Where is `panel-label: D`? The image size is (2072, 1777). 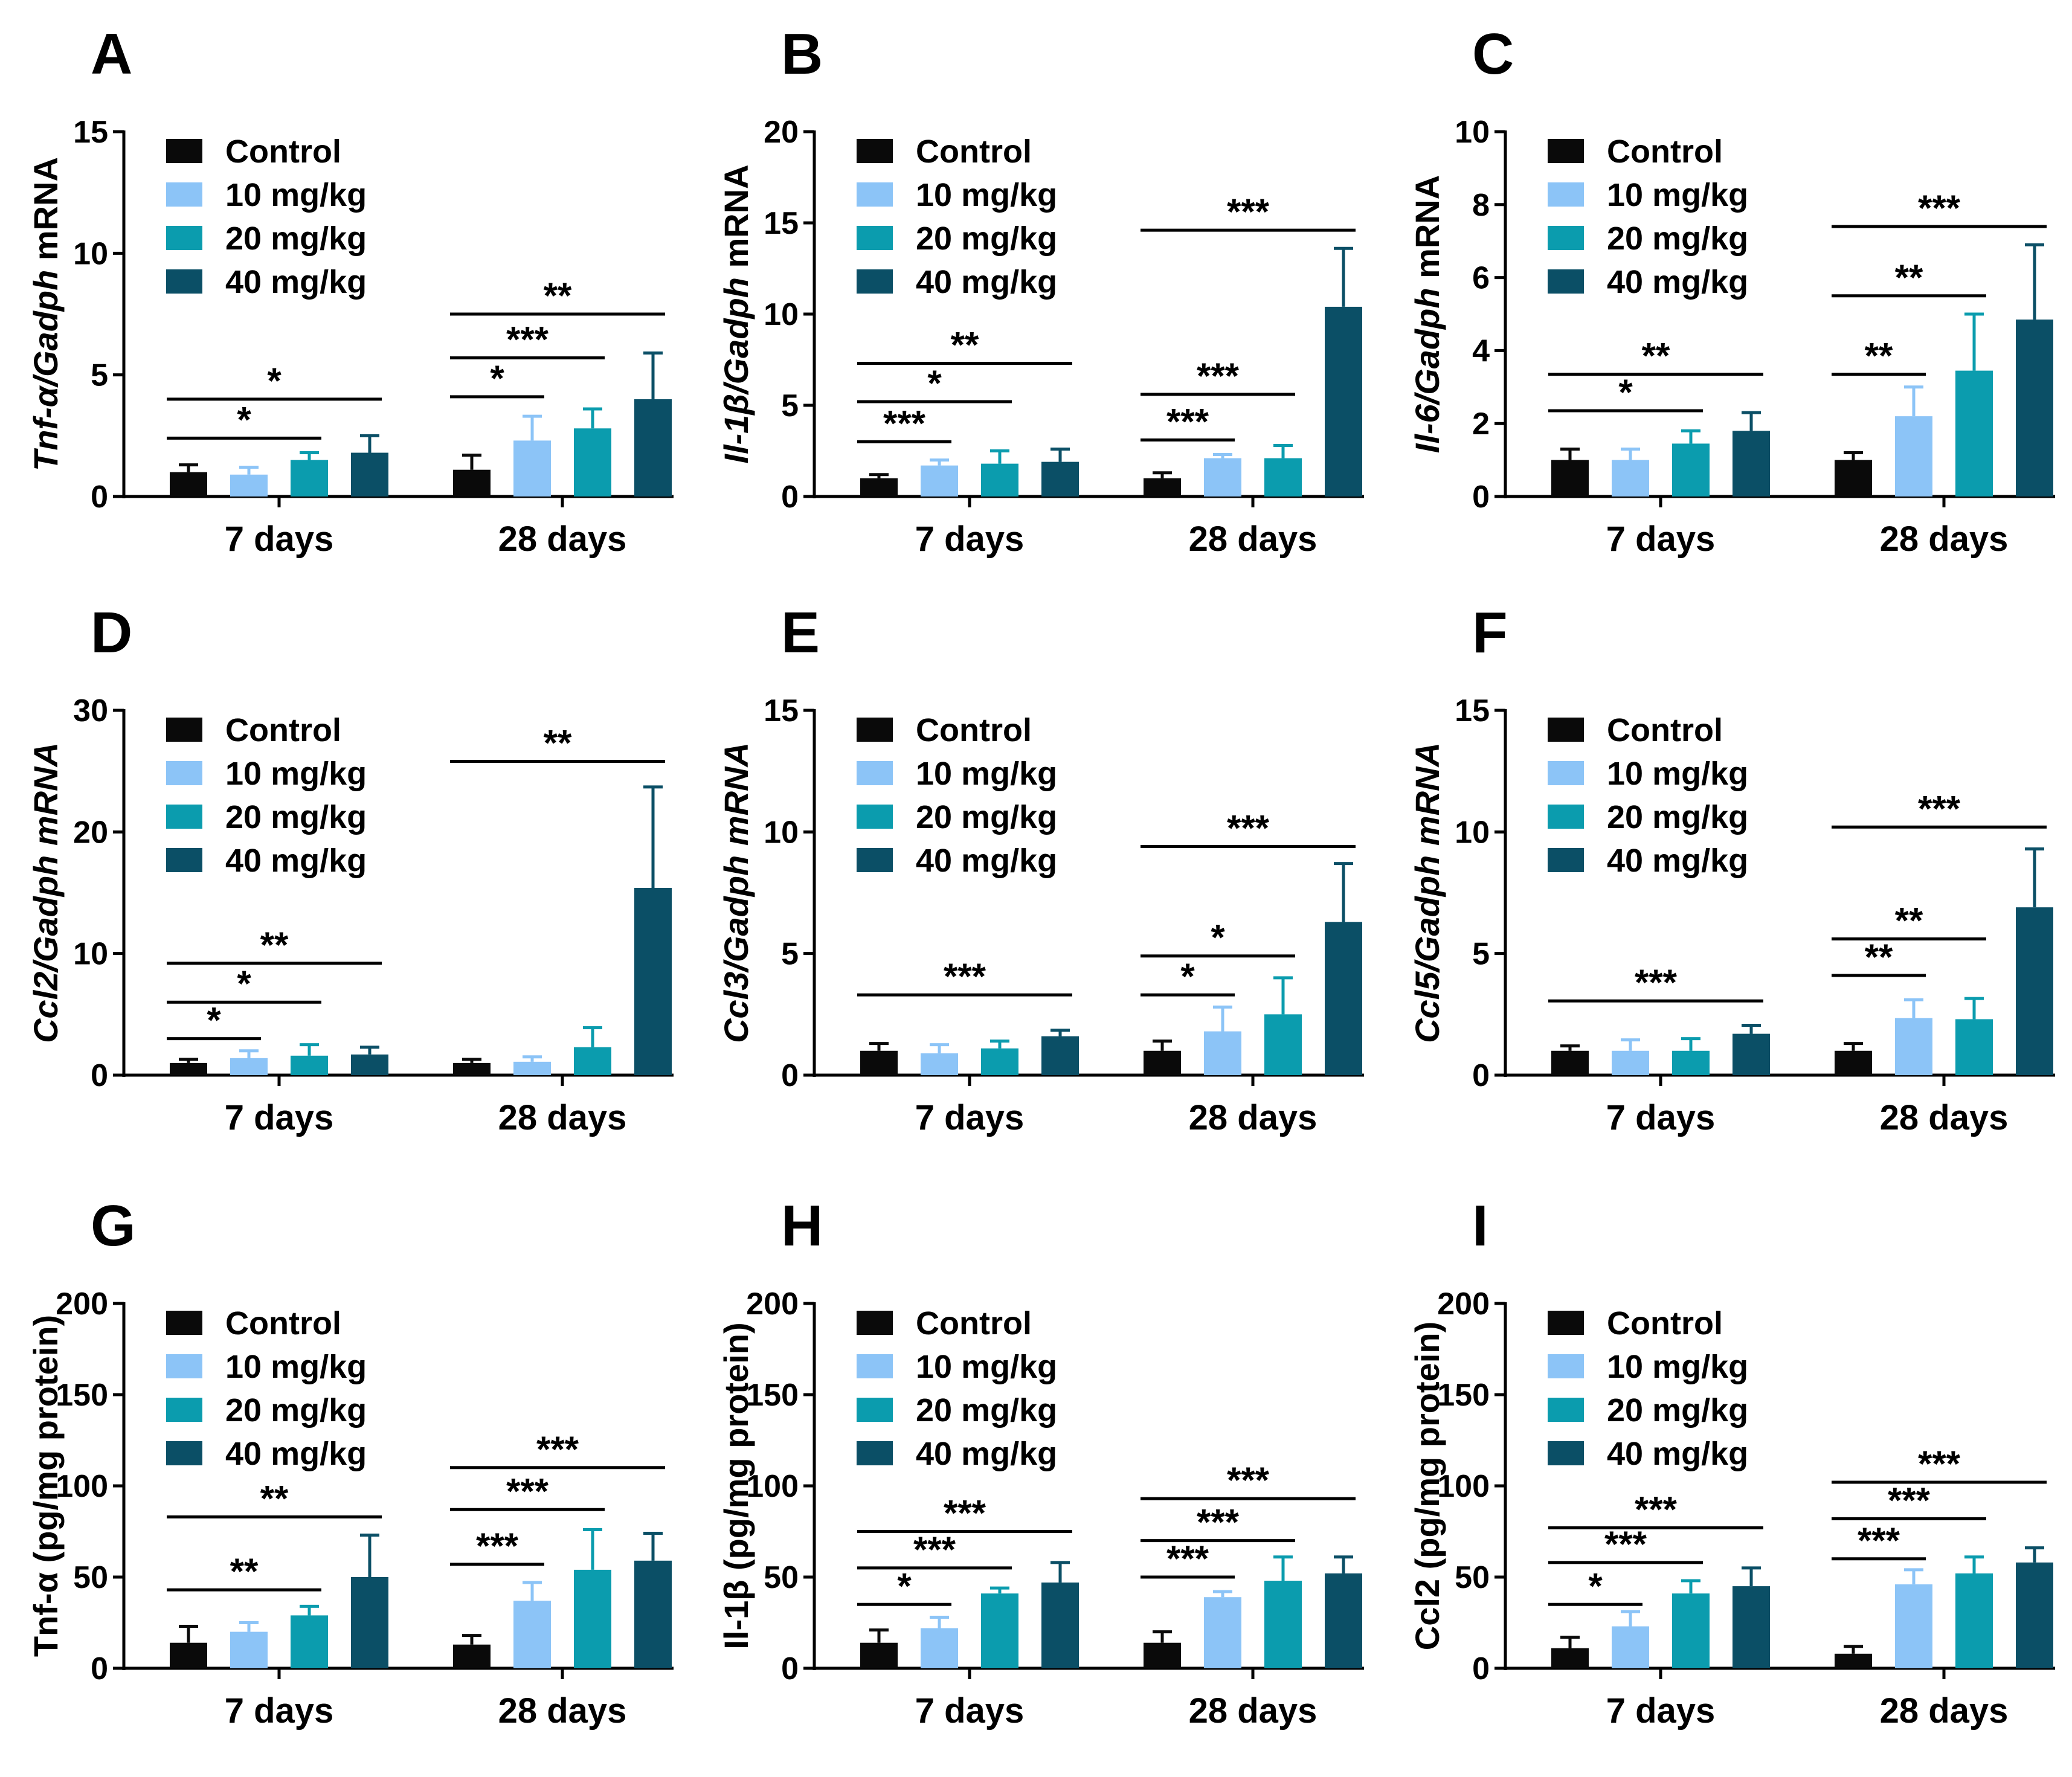
panel-label: D is located at coordinates (112, 632).